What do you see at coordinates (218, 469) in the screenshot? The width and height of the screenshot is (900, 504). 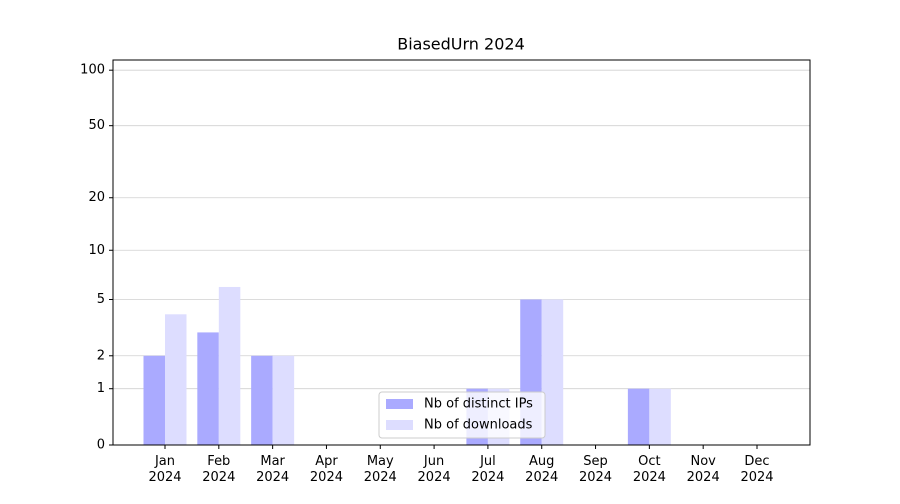 I see `x-tick-label: Feb 2024` at bounding box center [218, 469].